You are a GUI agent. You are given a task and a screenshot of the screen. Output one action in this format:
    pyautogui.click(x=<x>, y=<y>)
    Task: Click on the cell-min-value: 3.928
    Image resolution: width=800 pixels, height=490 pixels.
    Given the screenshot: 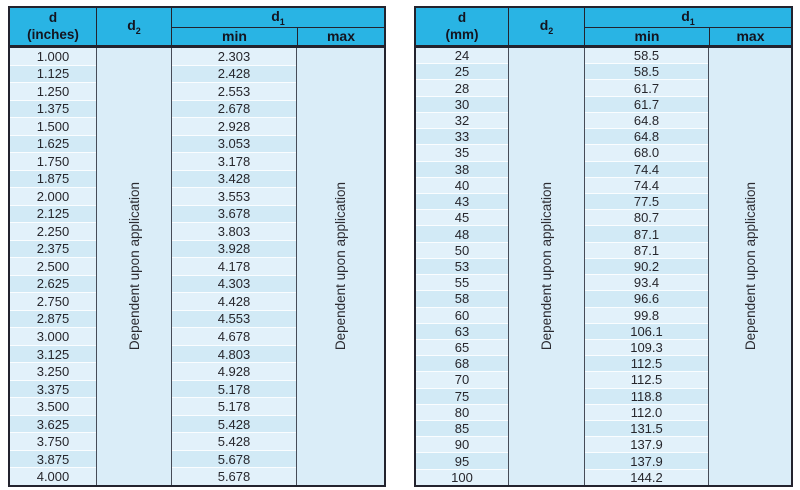 What is the action you would take?
    pyautogui.click(x=234, y=249)
    